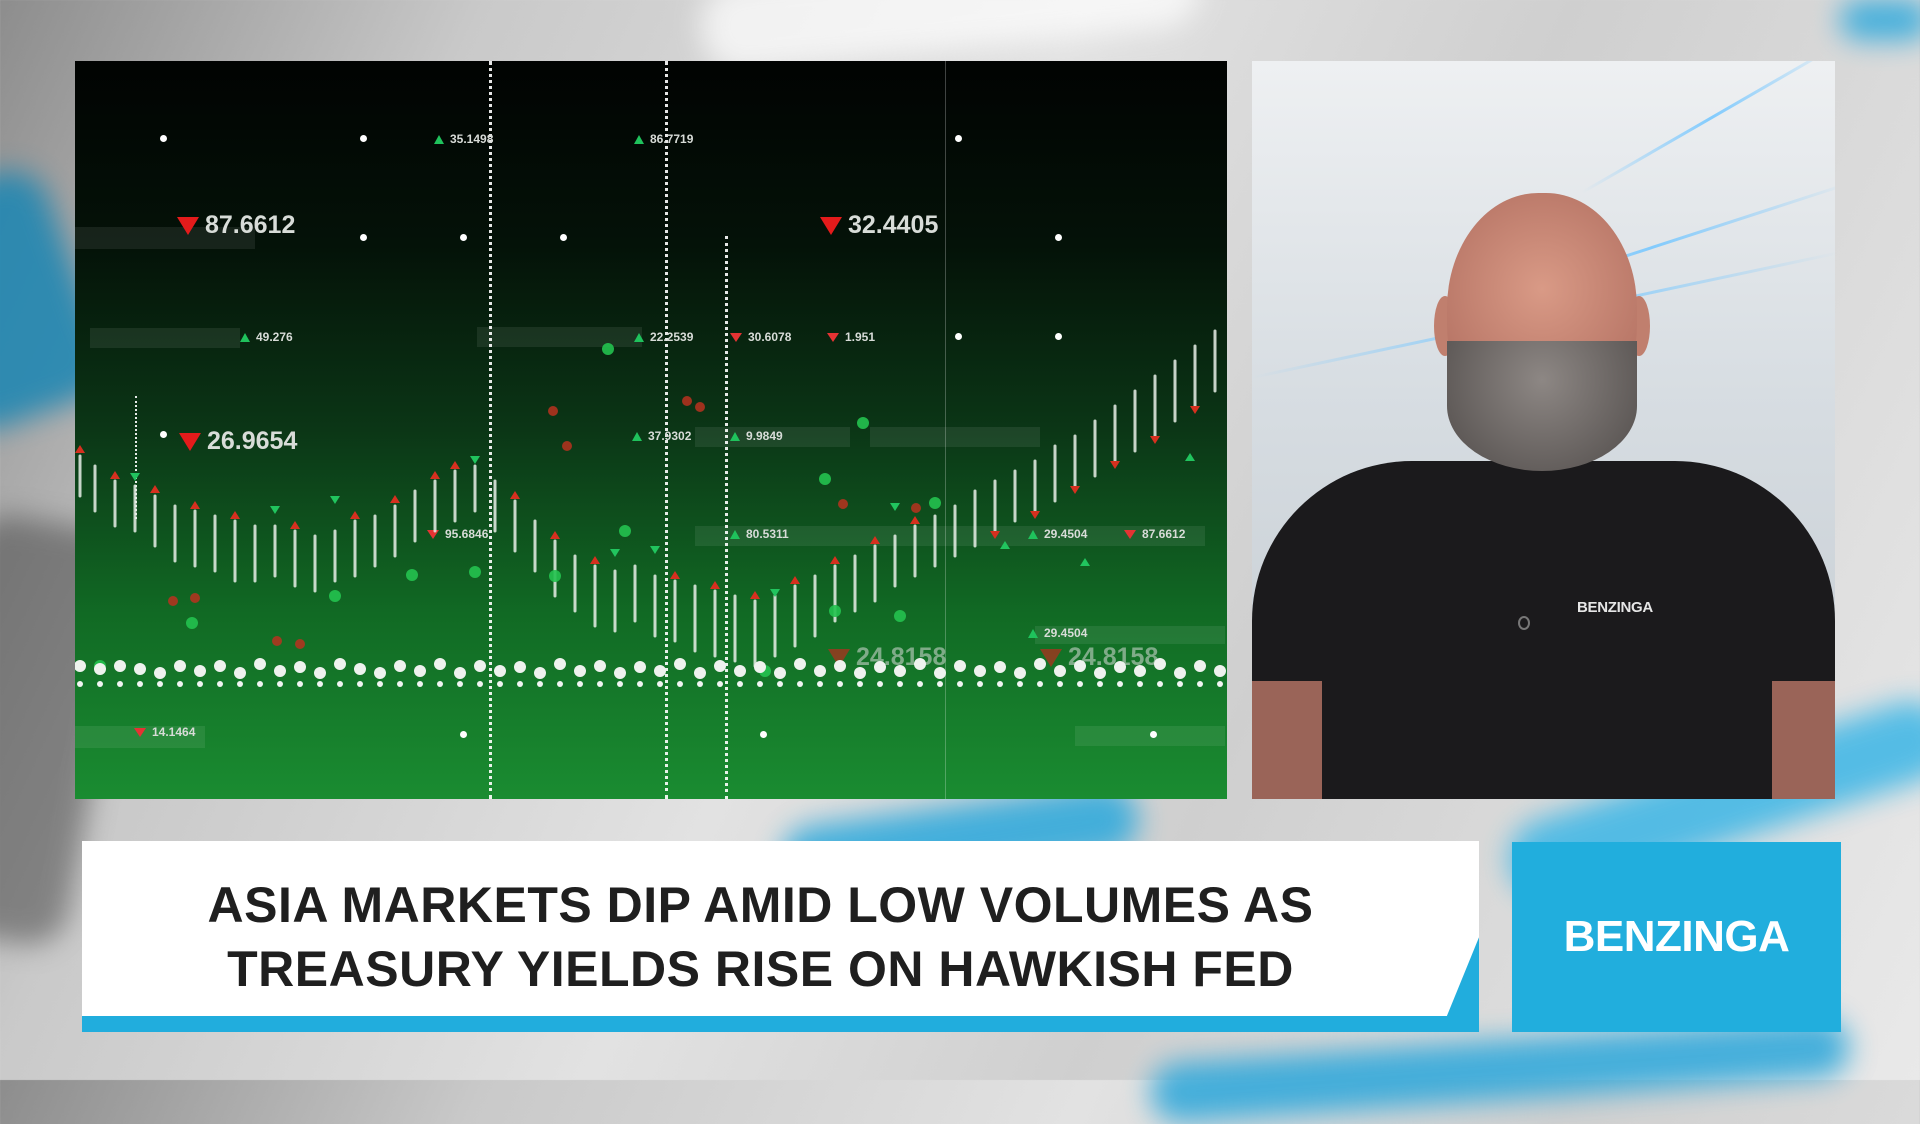 The width and height of the screenshot is (1920, 1124). Describe the element at coordinates (887, 657) in the screenshot. I see `price-label: 24.8158` at that location.